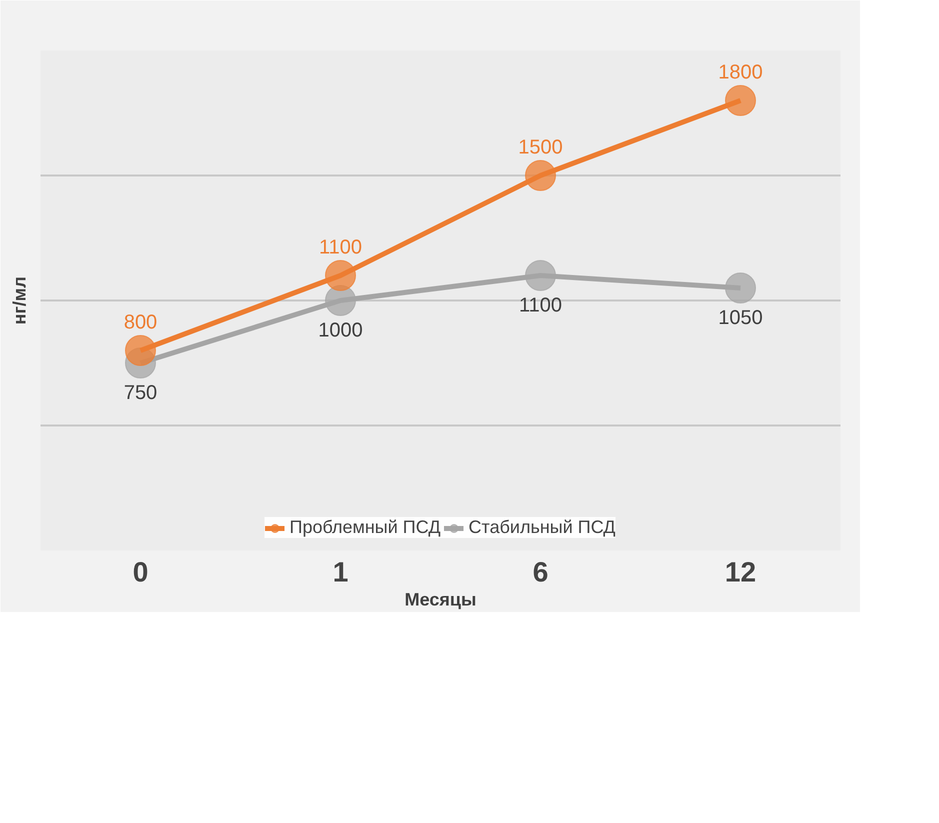  Describe the element at coordinates (540, 147) in the screenshot. I see `data-label: 1500` at that location.